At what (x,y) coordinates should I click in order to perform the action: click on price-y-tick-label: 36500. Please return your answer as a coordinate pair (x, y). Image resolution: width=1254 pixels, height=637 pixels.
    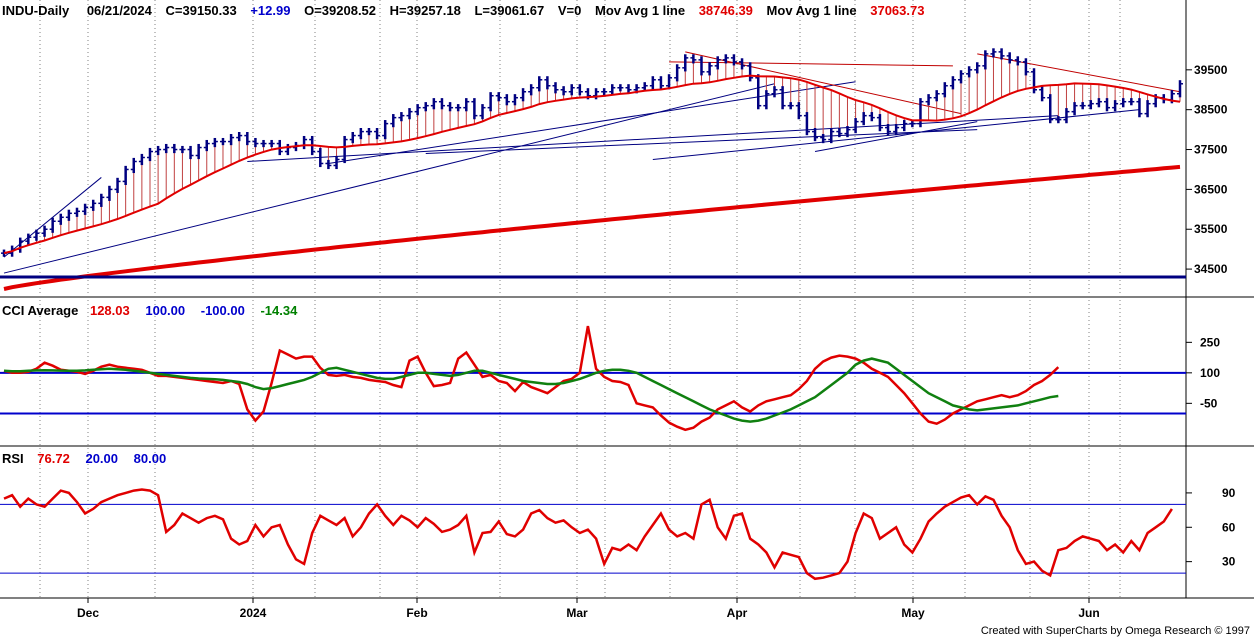
    Looking at the image, I should click on (1211, 189).